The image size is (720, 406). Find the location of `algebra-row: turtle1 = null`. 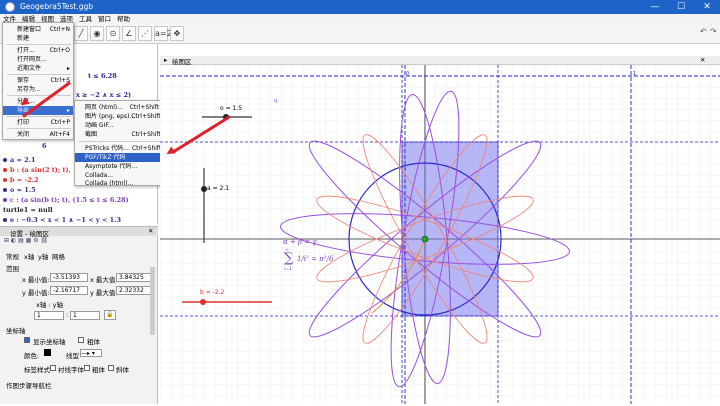

algebra-row: turtle1 = null is located at coordinates (28, 210).